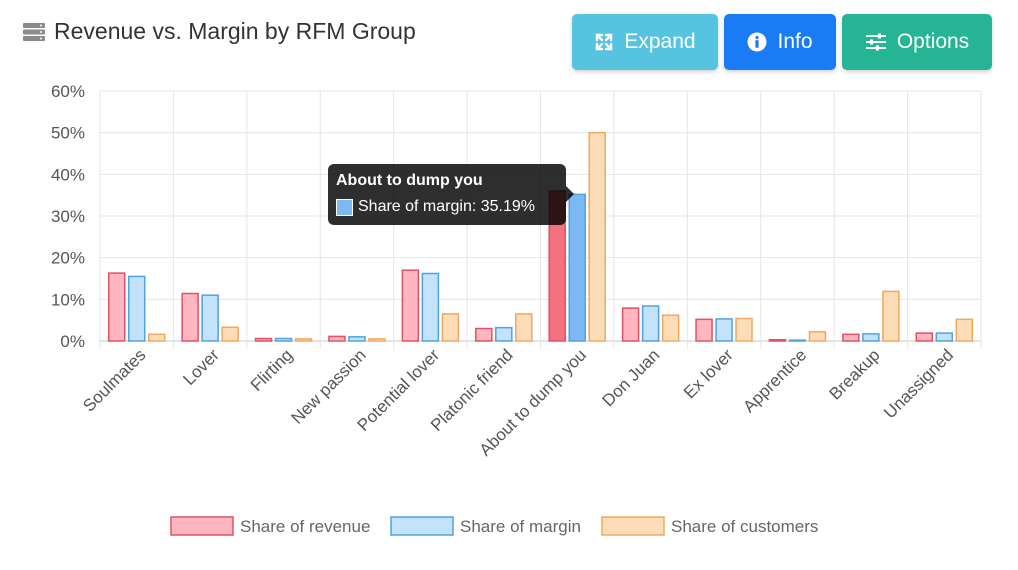  I want to click on tooltip-swatch, so click(344, 207).